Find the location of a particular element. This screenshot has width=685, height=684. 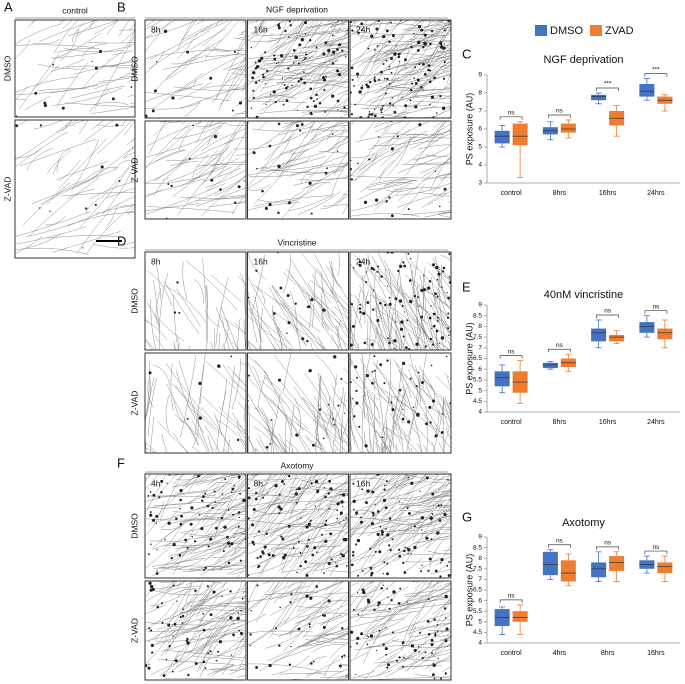

panel-title: control is located at coordinates (75, 10).